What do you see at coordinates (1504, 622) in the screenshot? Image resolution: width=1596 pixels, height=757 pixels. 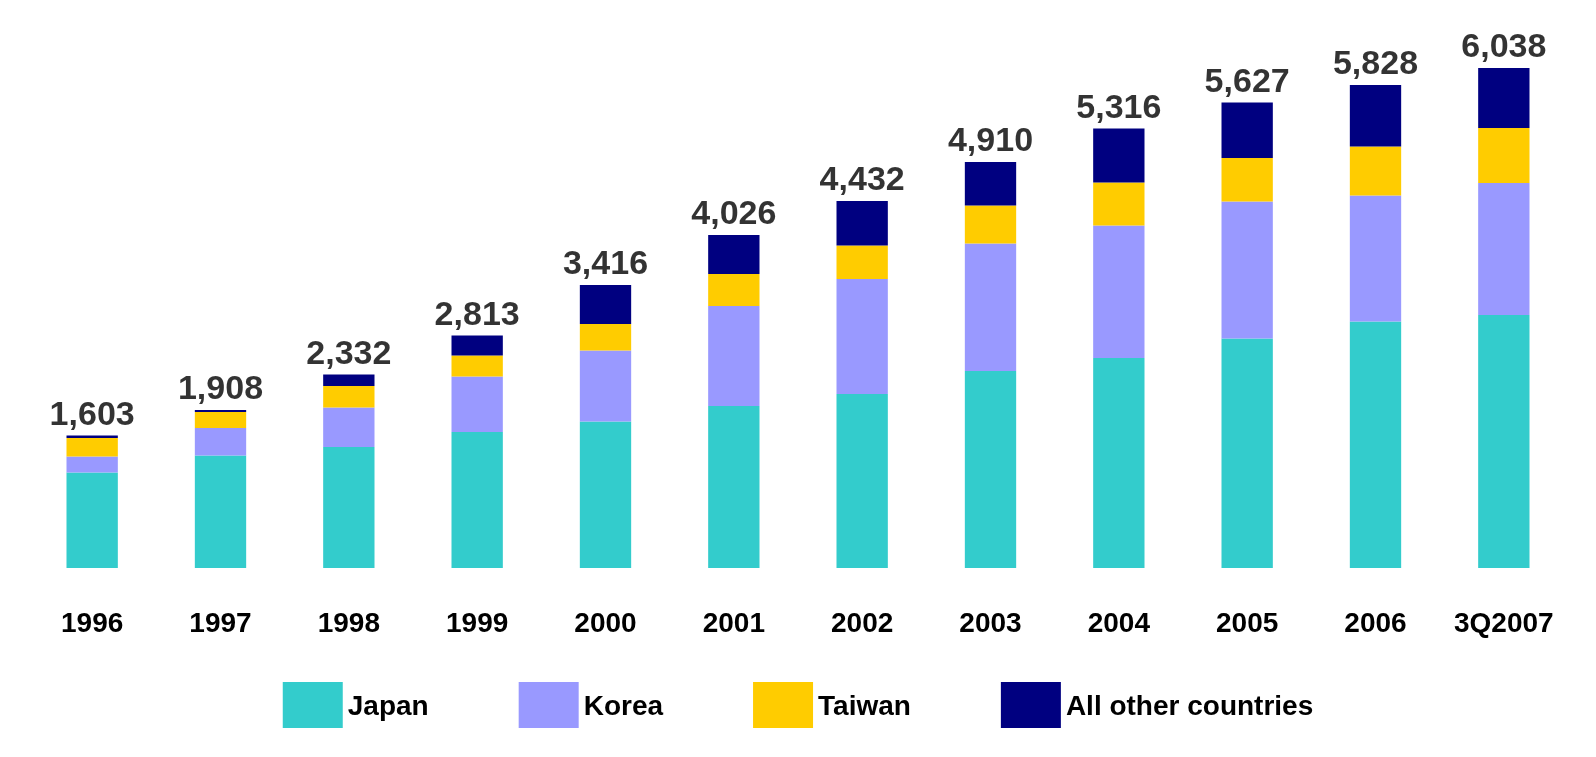 I see `x-tick-label: 3Q2007` at bounding box center [1504, 622].